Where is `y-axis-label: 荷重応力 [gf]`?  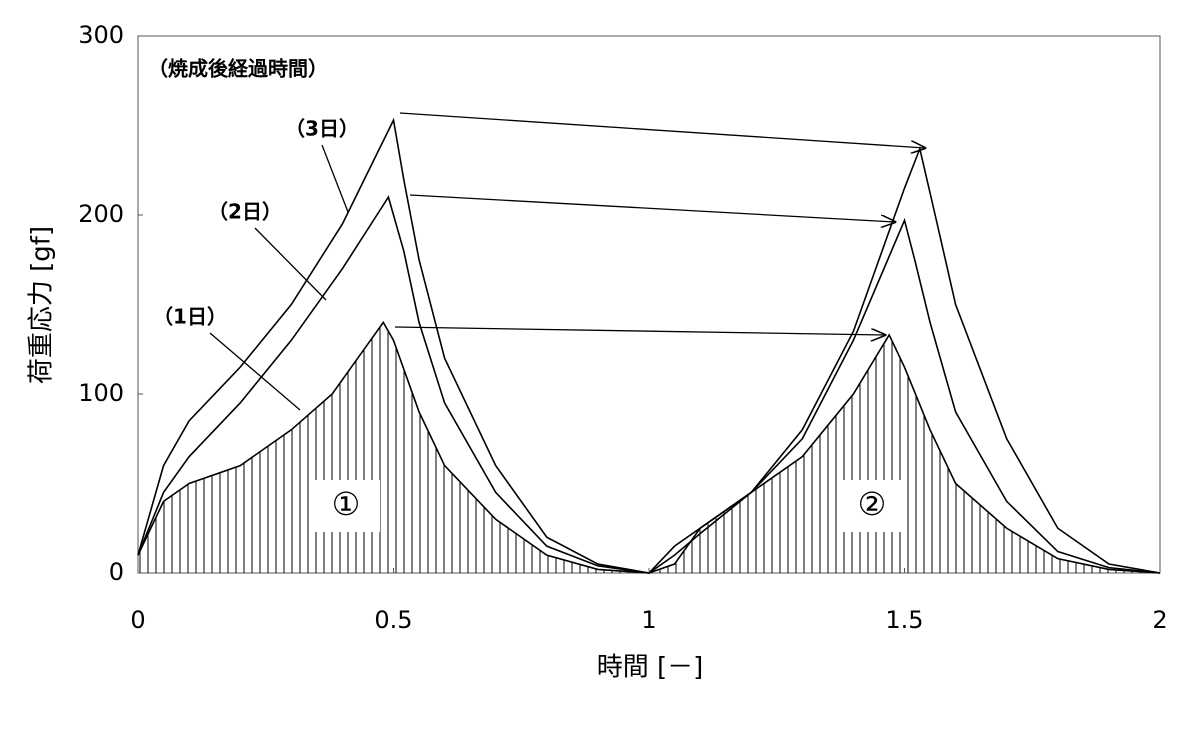
y-axis-label: 荷重応力 [gf] is located at coordinates (42, 305).